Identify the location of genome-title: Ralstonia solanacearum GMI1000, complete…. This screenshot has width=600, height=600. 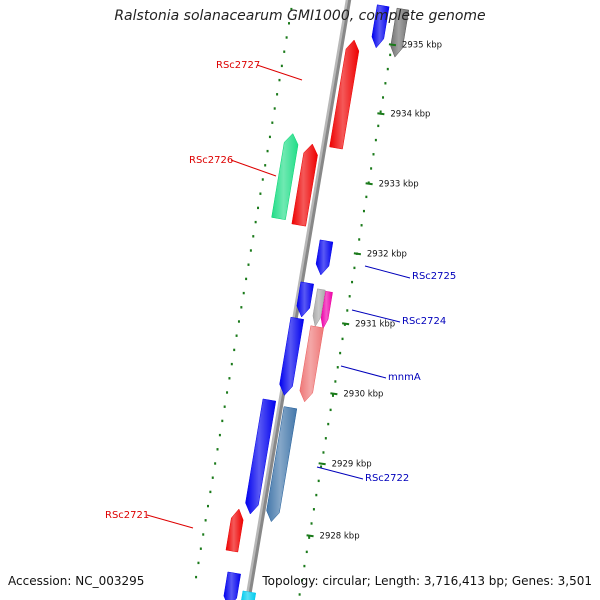
(300, 16).